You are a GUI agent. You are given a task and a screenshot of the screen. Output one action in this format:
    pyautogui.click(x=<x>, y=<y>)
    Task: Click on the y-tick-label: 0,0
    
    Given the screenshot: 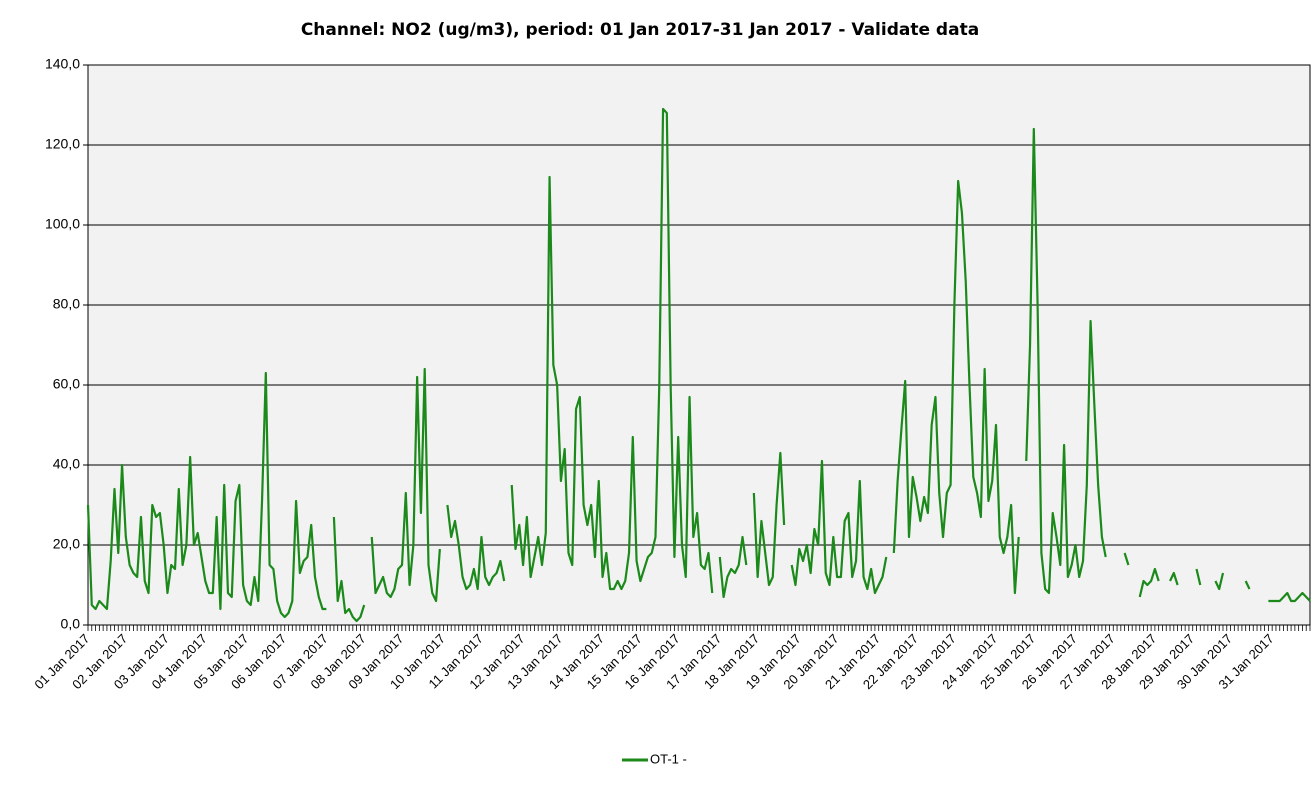 What is the action you would take?
    pyautogui.click(x=71, y=624)
    